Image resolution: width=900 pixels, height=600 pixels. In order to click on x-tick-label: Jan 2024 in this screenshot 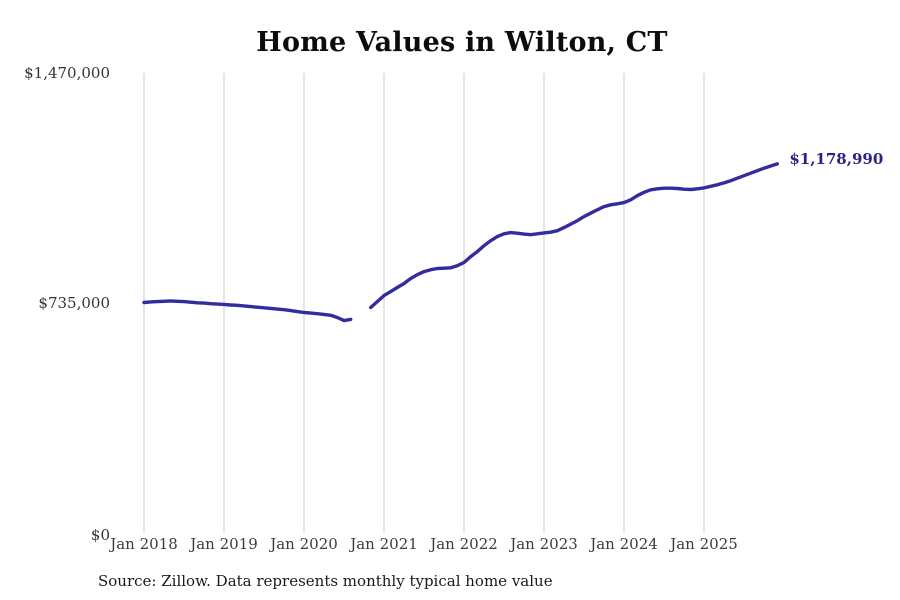, I will do `click(624, 544)`.